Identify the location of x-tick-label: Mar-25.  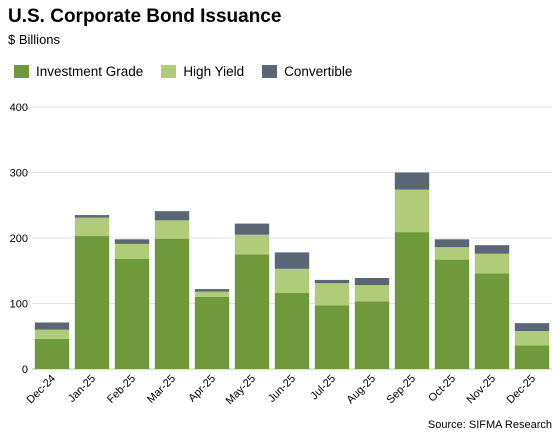
(161, 389).